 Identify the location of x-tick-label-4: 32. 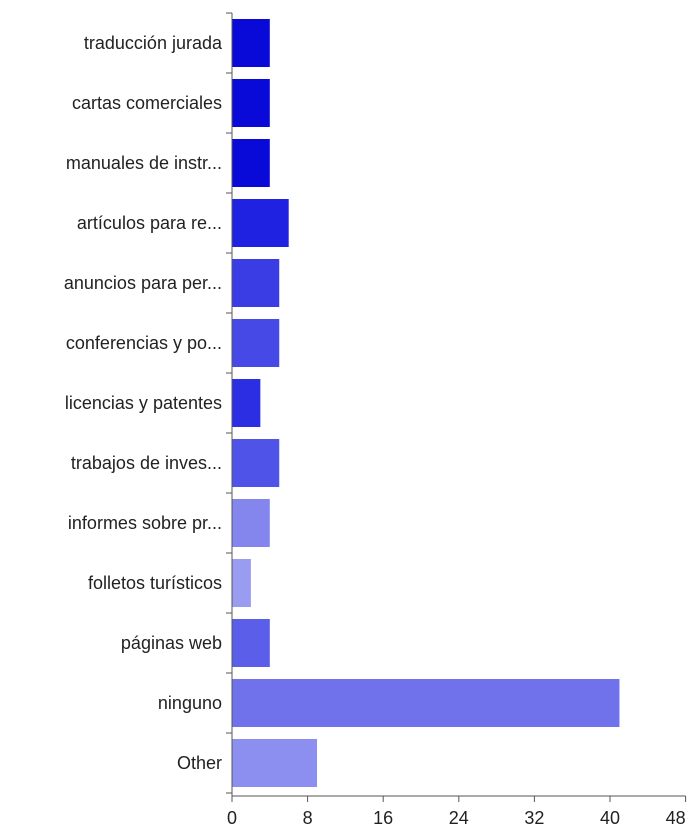
(534, 818).